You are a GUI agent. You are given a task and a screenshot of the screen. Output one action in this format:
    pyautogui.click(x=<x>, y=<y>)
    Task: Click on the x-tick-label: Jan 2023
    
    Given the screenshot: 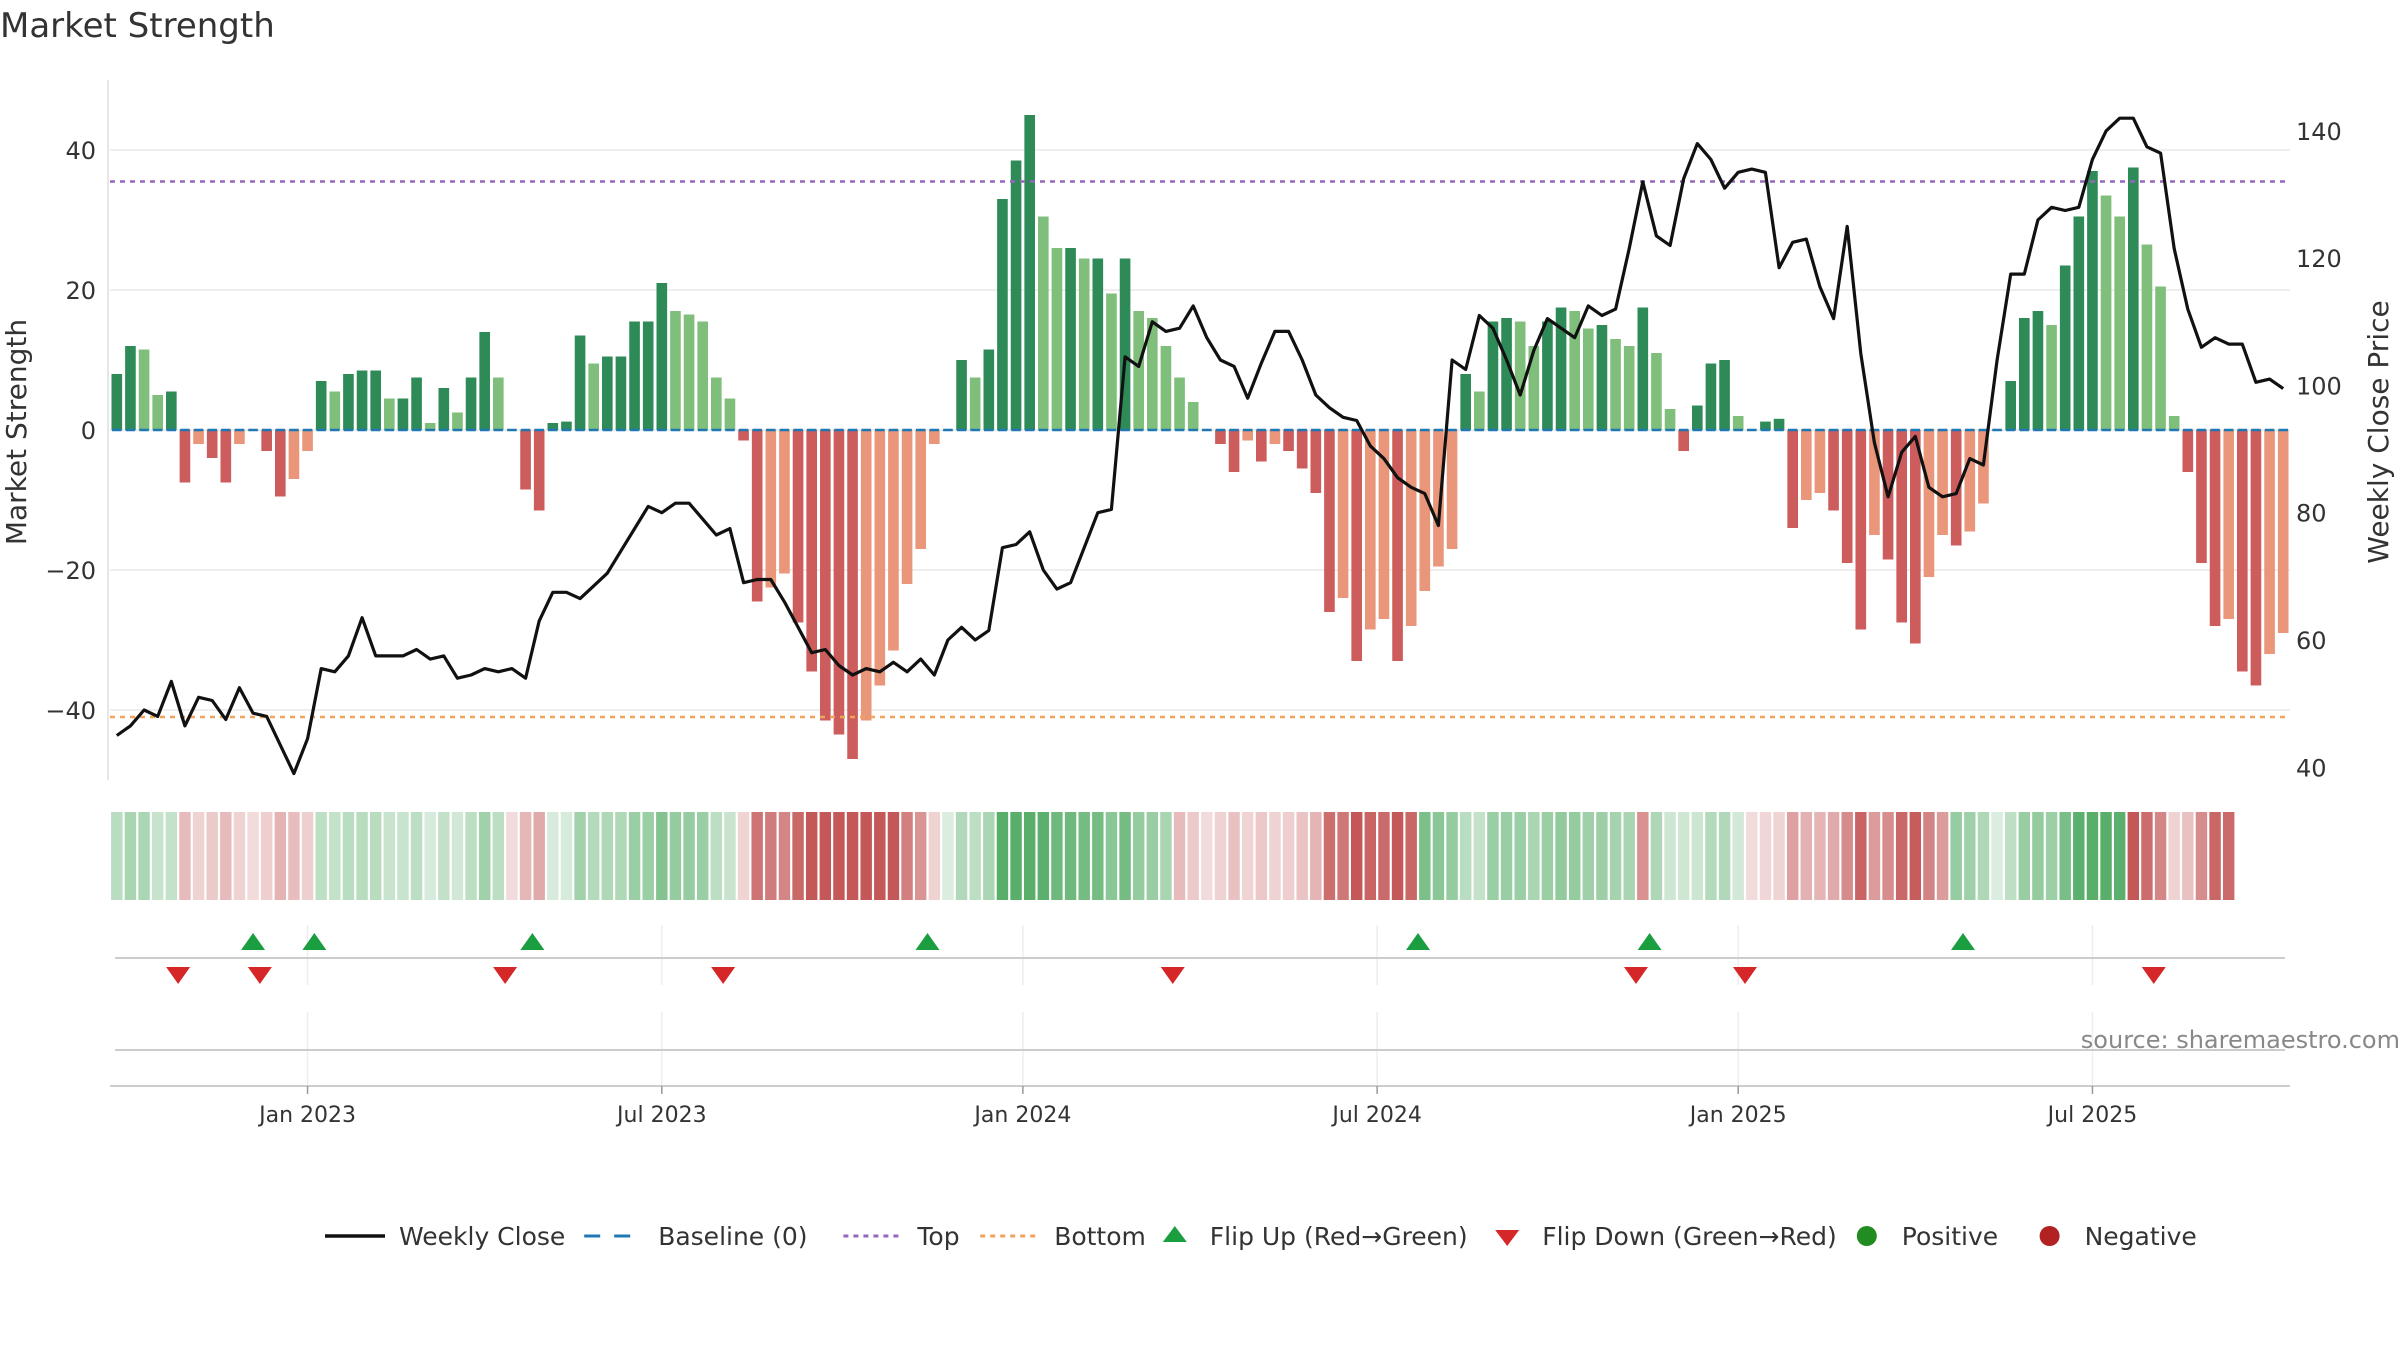 What is the action you would take?
    pyautogui.click(x=306, y=1115)
    